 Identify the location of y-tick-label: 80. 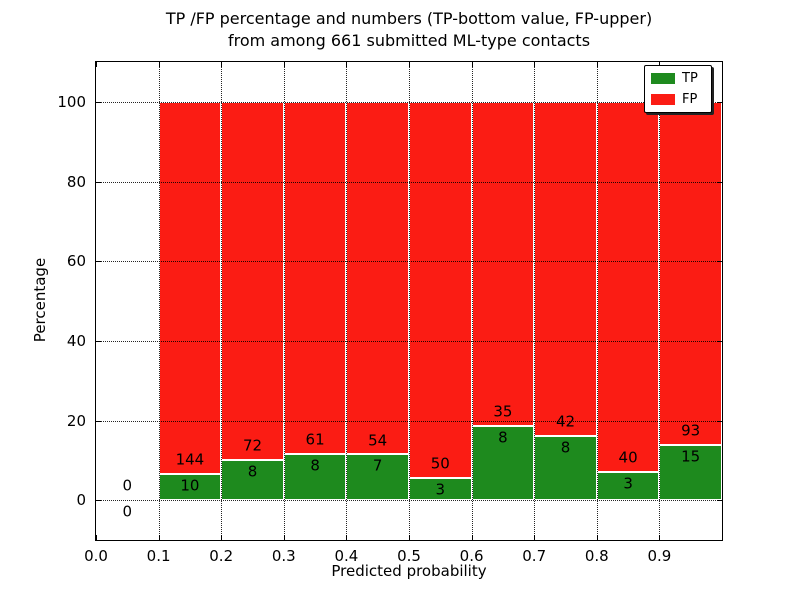
(76, 181).